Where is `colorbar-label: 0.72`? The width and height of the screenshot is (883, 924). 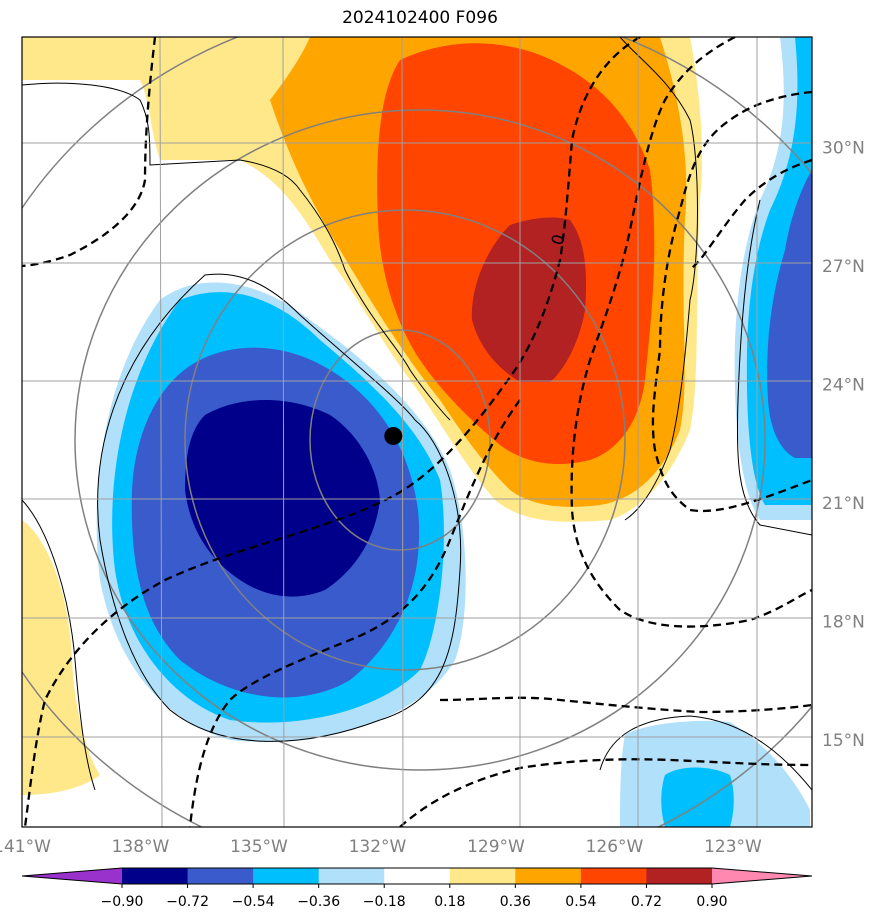
colorbar-label: 0.72 is located at coordinates (646, 902).